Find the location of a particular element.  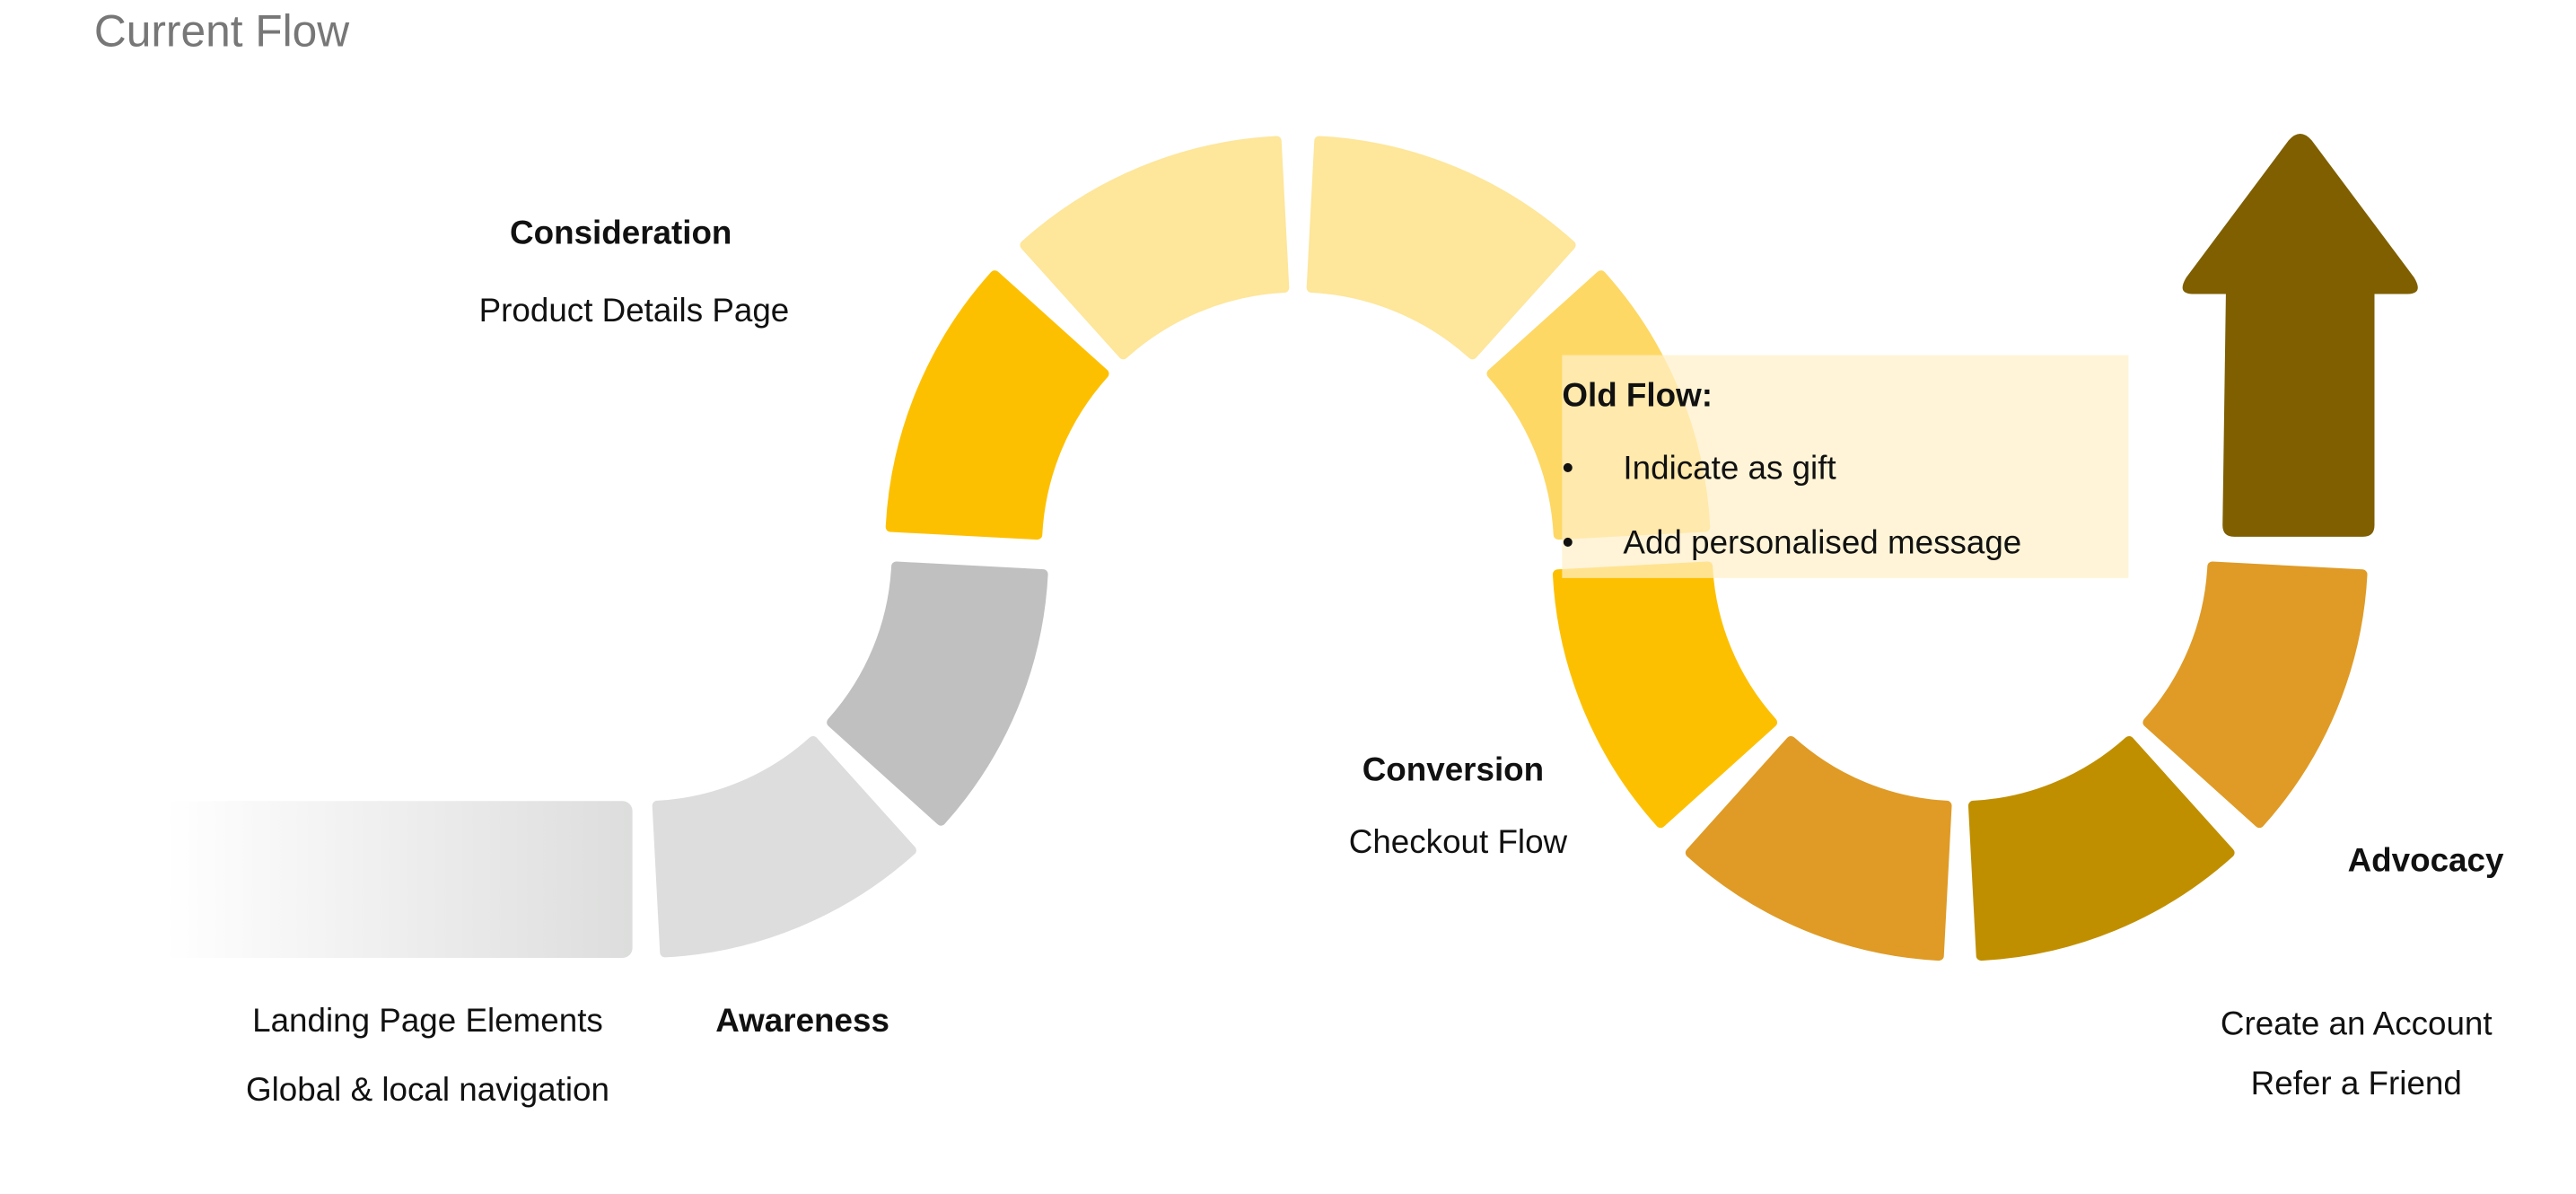

advocacy-item: Create an Account is located at coordinates (2356, 1024).